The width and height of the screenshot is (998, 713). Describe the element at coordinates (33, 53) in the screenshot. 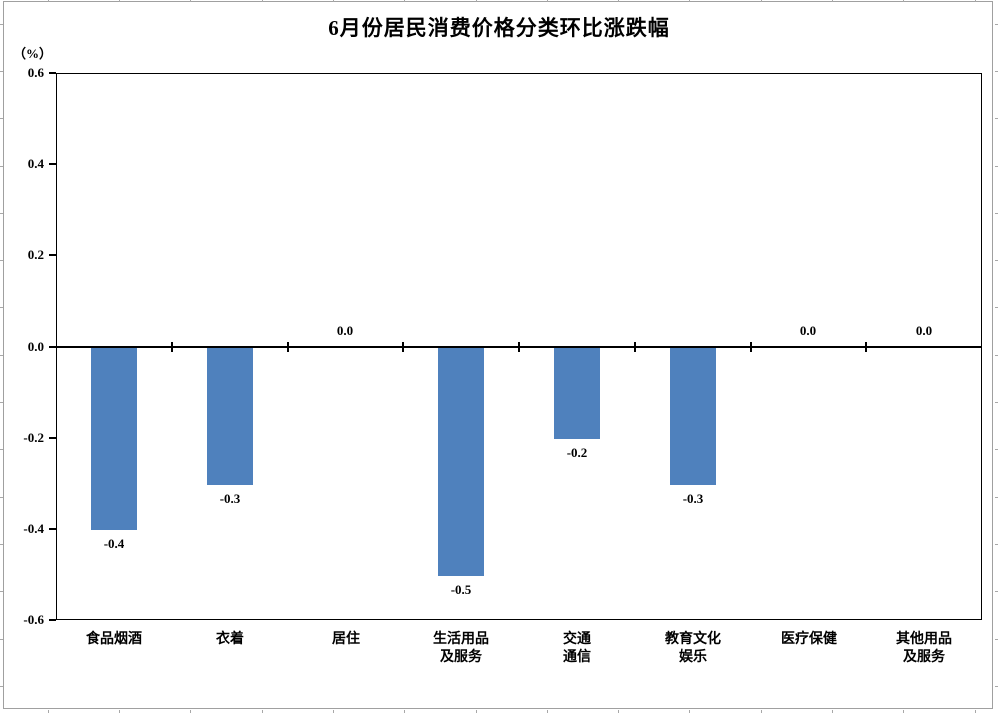

I see `y-axis-unit-label: （%）` at that location.